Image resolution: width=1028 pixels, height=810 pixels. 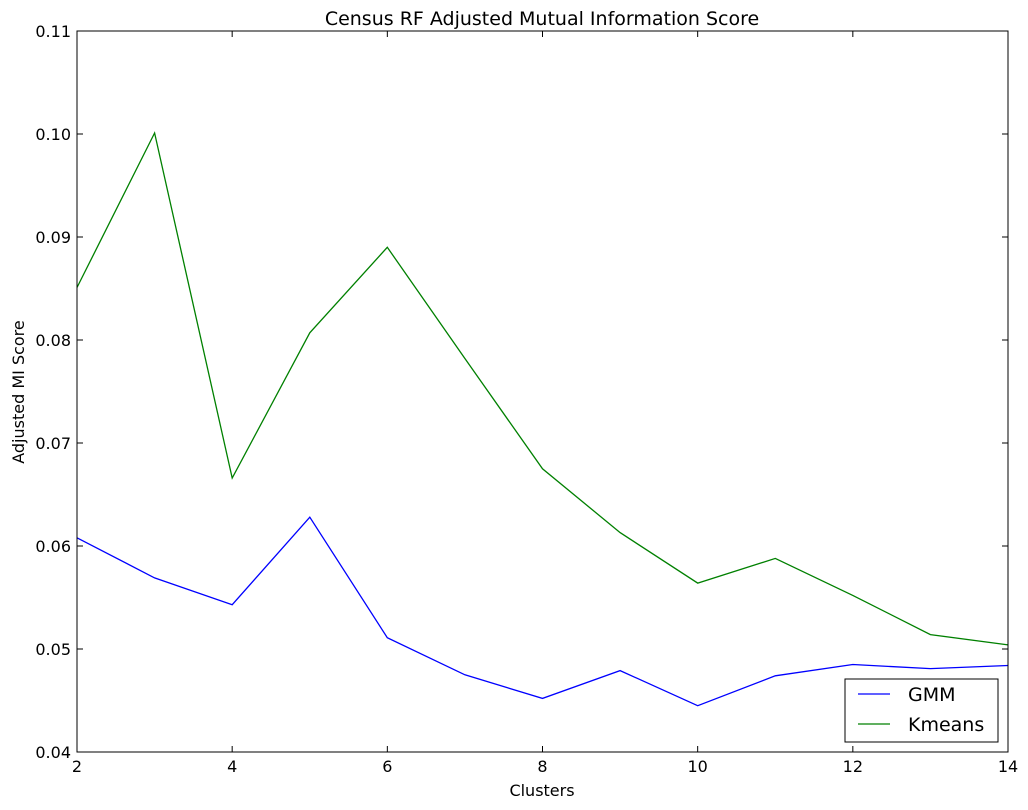 I want to click on y-tick-label: 0.11, so click(x=53, y=31).